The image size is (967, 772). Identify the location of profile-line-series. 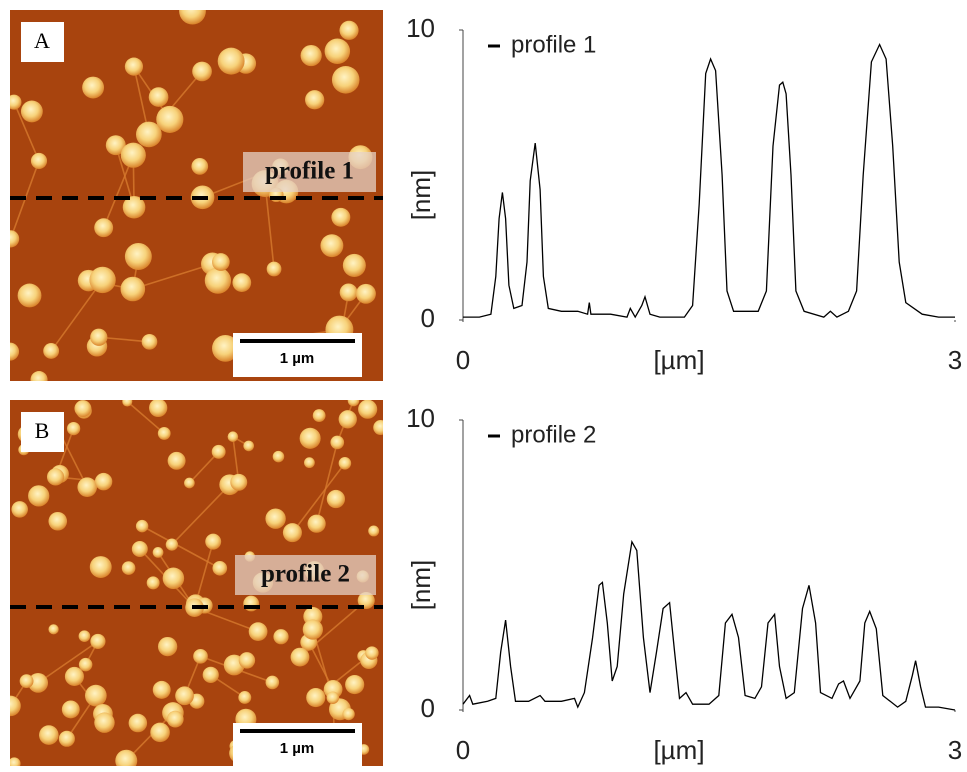
(709, 625).